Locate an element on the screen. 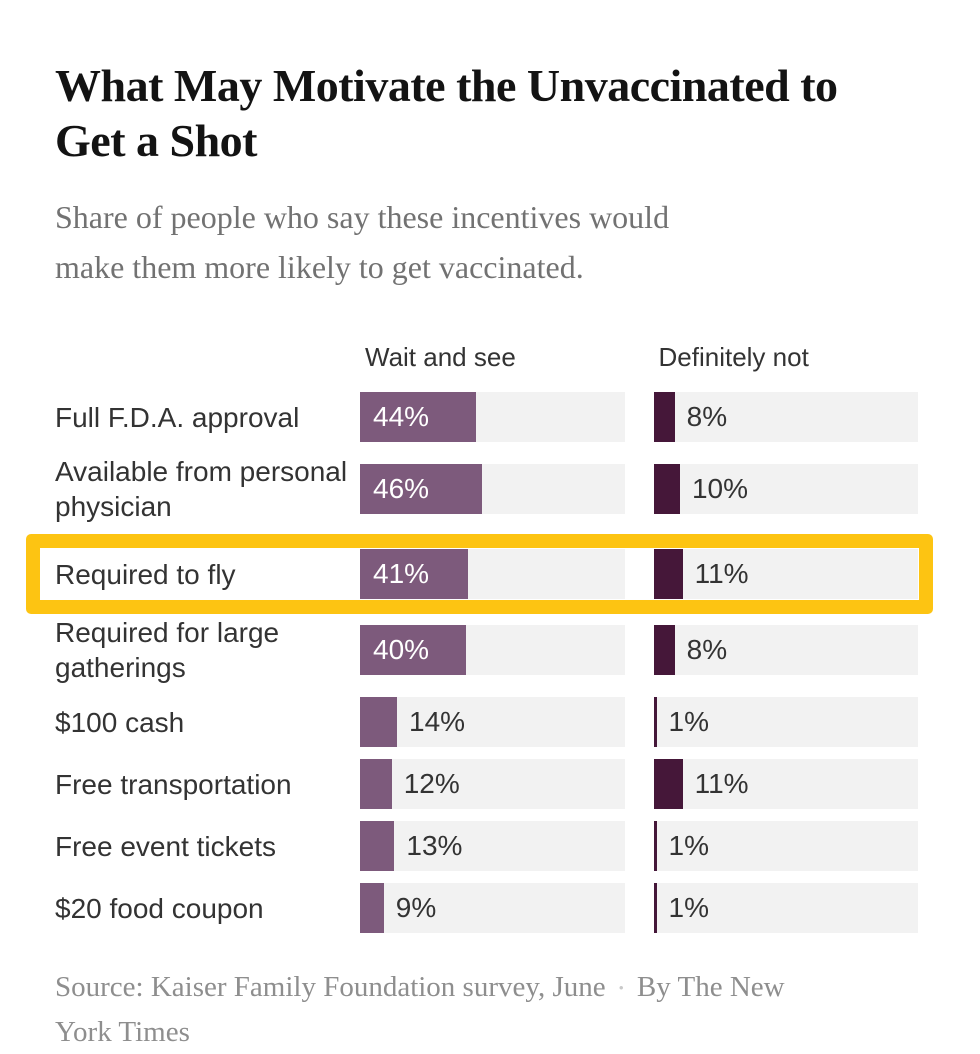 The height and width of the screenshot is (1054, 980). chart-row: Free transportation 12% 11% is located at coordinates (486, 784).